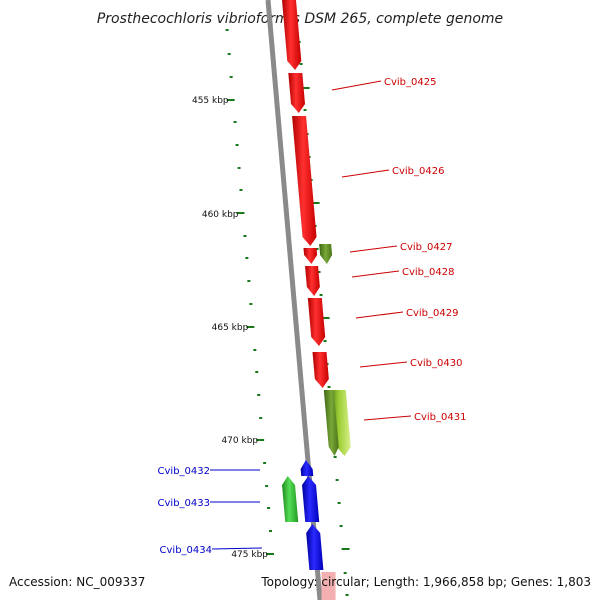 Image resolution: width=600 pixels, height=600 pixels. Describe the element at coordinates (77, 582) in the screenshot. I see `accession-label: Accession: NC_009337` at that location.